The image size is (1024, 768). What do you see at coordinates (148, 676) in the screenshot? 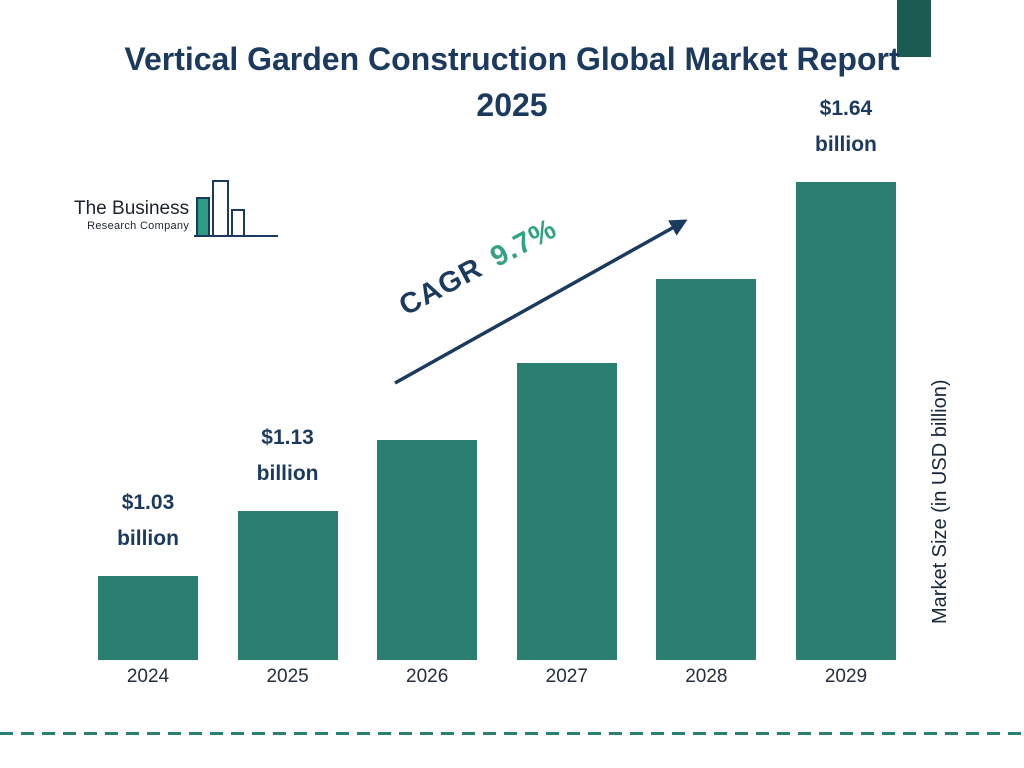
I see `x-axis-label-2024: 2024` at bounding box center [148, 676].